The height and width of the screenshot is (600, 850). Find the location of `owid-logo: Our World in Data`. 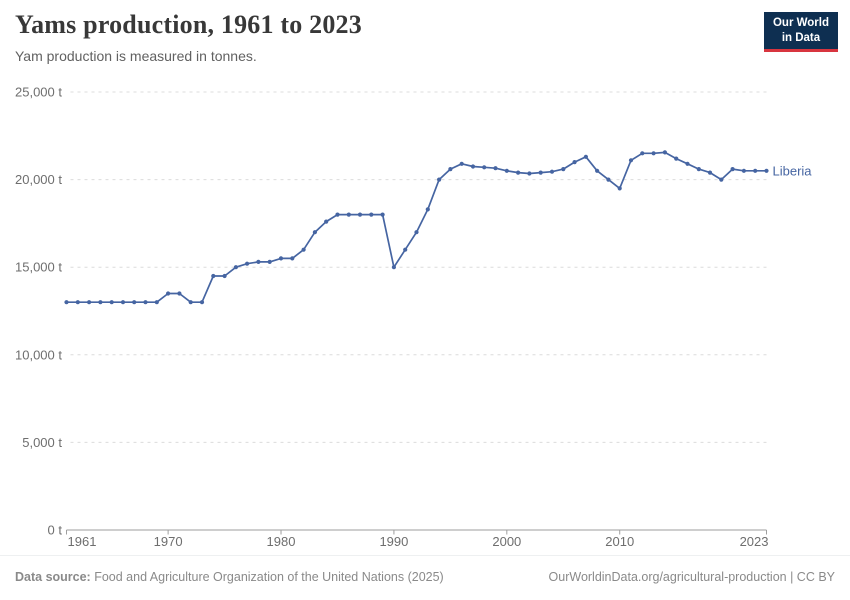

owid-logo: Our World in Data is located at coordinates (800, 32).